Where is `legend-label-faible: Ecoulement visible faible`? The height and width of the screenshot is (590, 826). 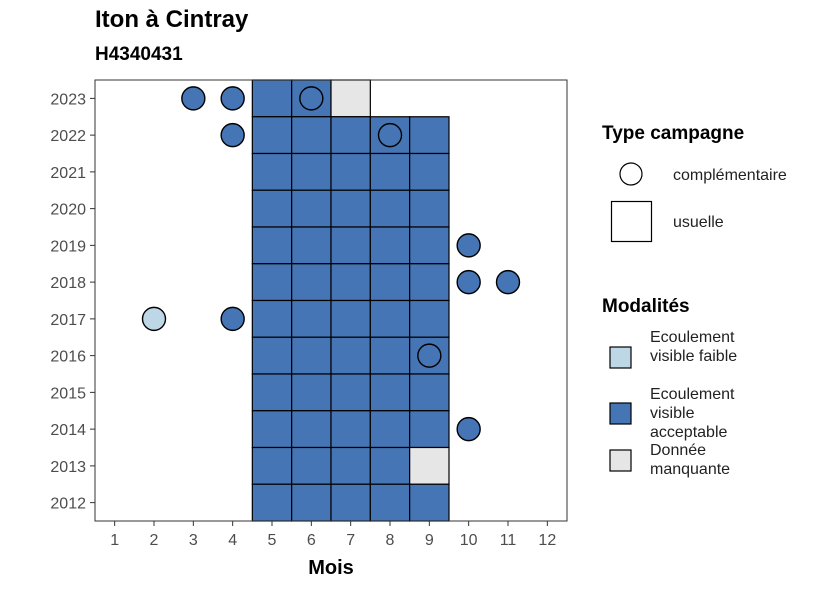
legend-label-faible: Ecoulement visible faible is located at coordinates (694, 347).